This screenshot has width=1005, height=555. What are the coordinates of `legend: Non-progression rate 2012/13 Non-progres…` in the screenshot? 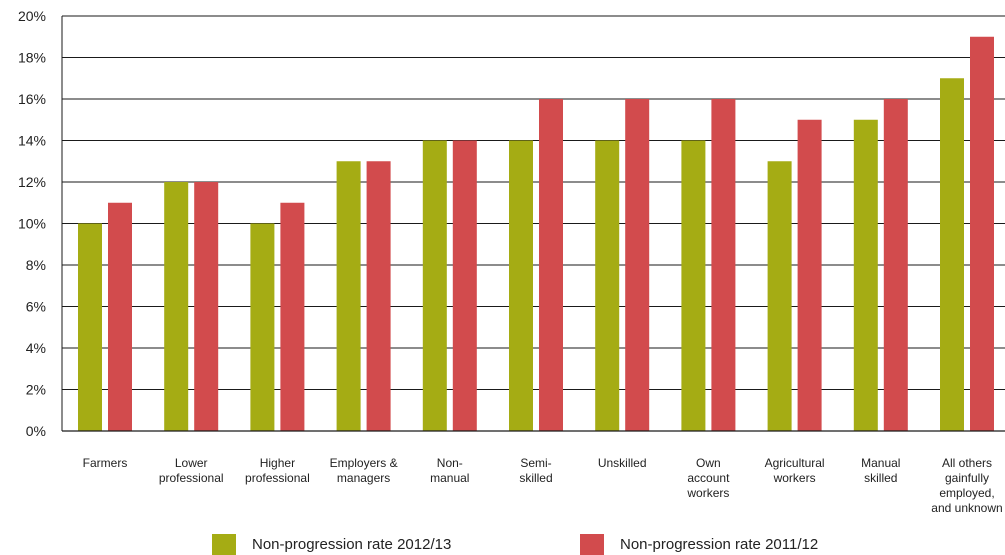 It's located at (502, 544).